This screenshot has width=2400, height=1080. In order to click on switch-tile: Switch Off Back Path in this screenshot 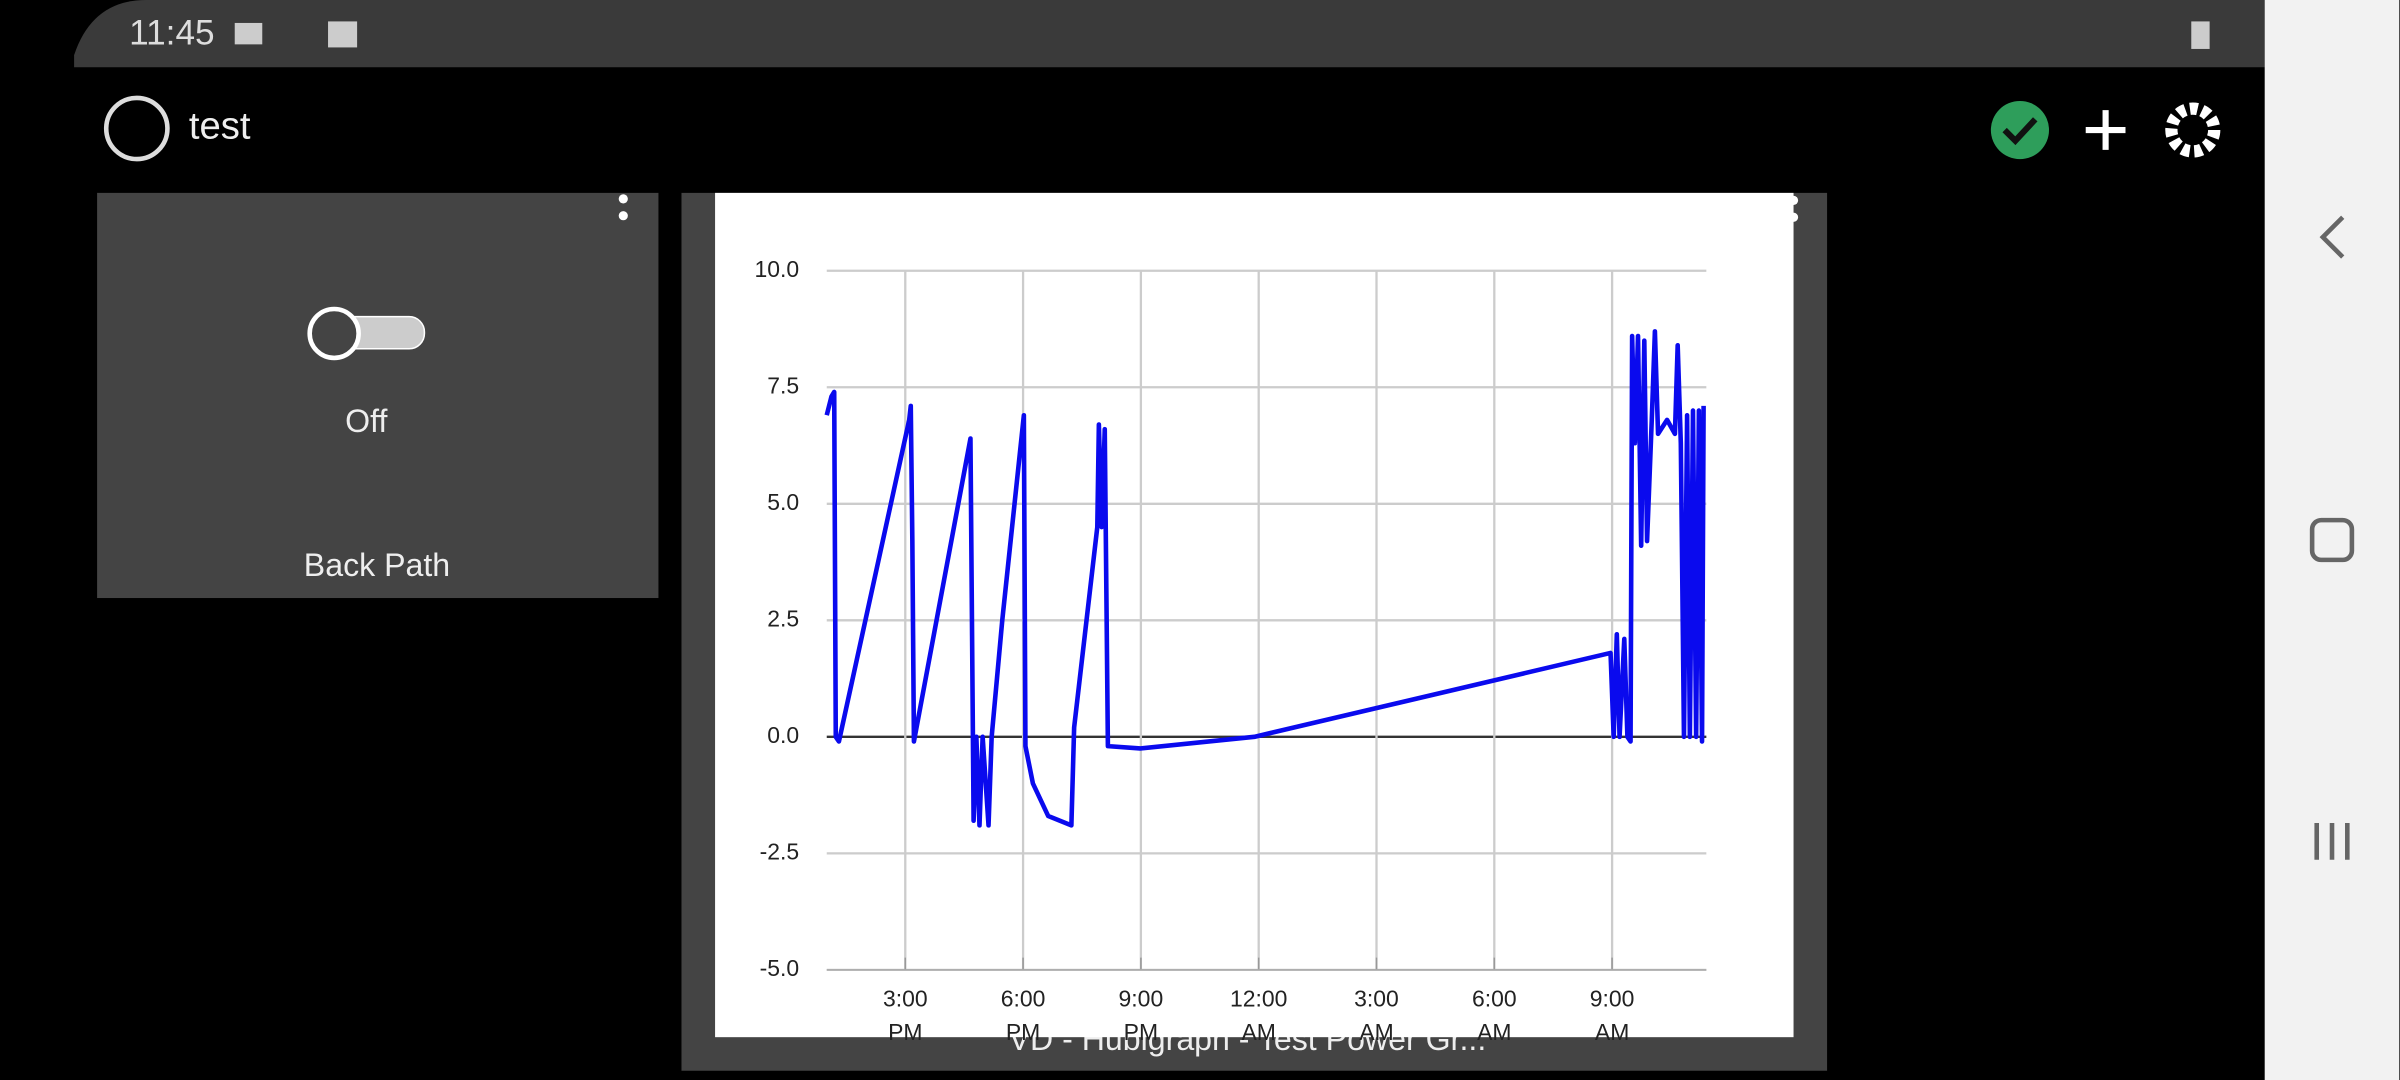, I will do `click(378, 382)`.